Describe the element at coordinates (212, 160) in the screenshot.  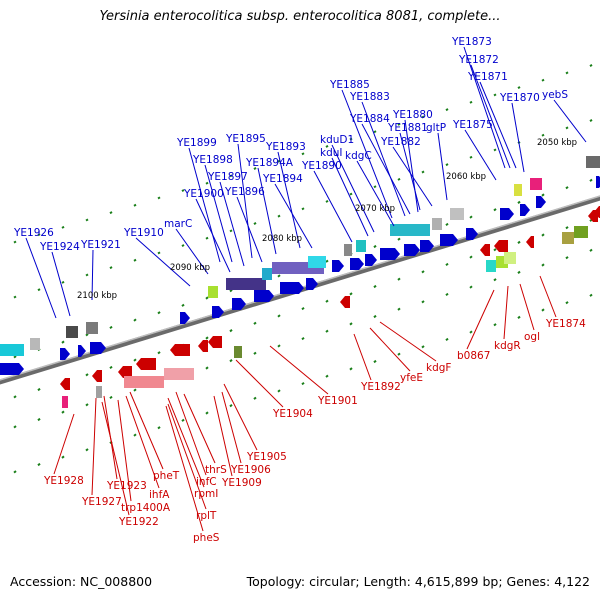
I see `gene-label-forward: YE1898` at that location.